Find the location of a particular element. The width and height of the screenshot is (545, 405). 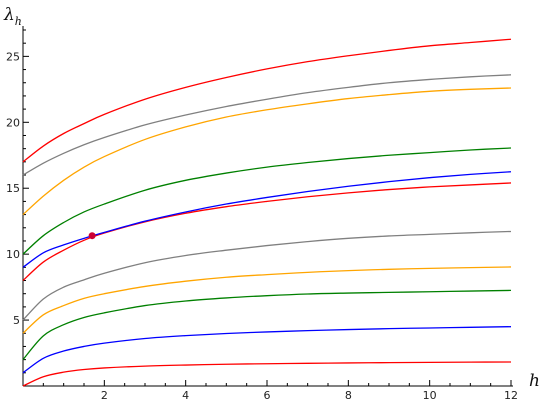

x-tick-label: 8 is located at coordinates (348, 395).